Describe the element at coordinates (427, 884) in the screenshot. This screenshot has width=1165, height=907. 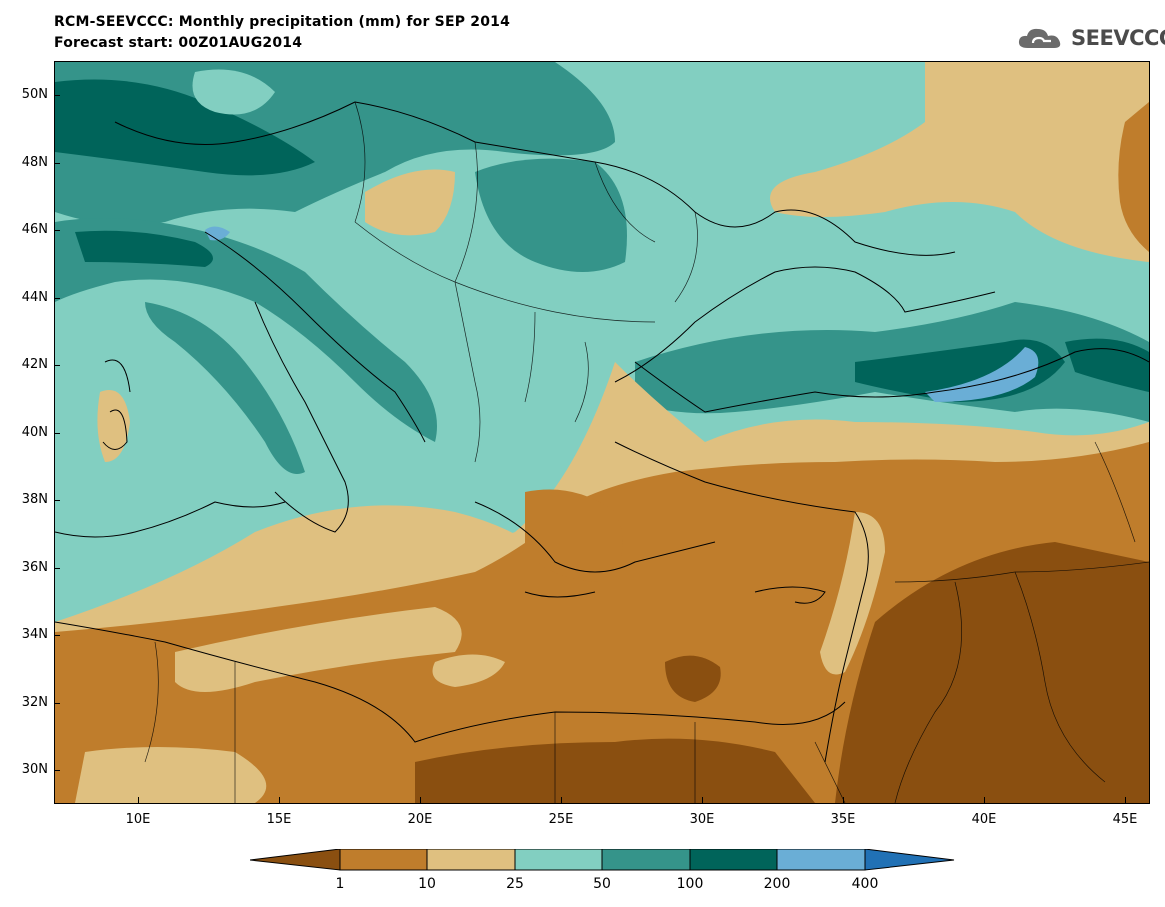
I see `colorbar-label: 10` at that location.